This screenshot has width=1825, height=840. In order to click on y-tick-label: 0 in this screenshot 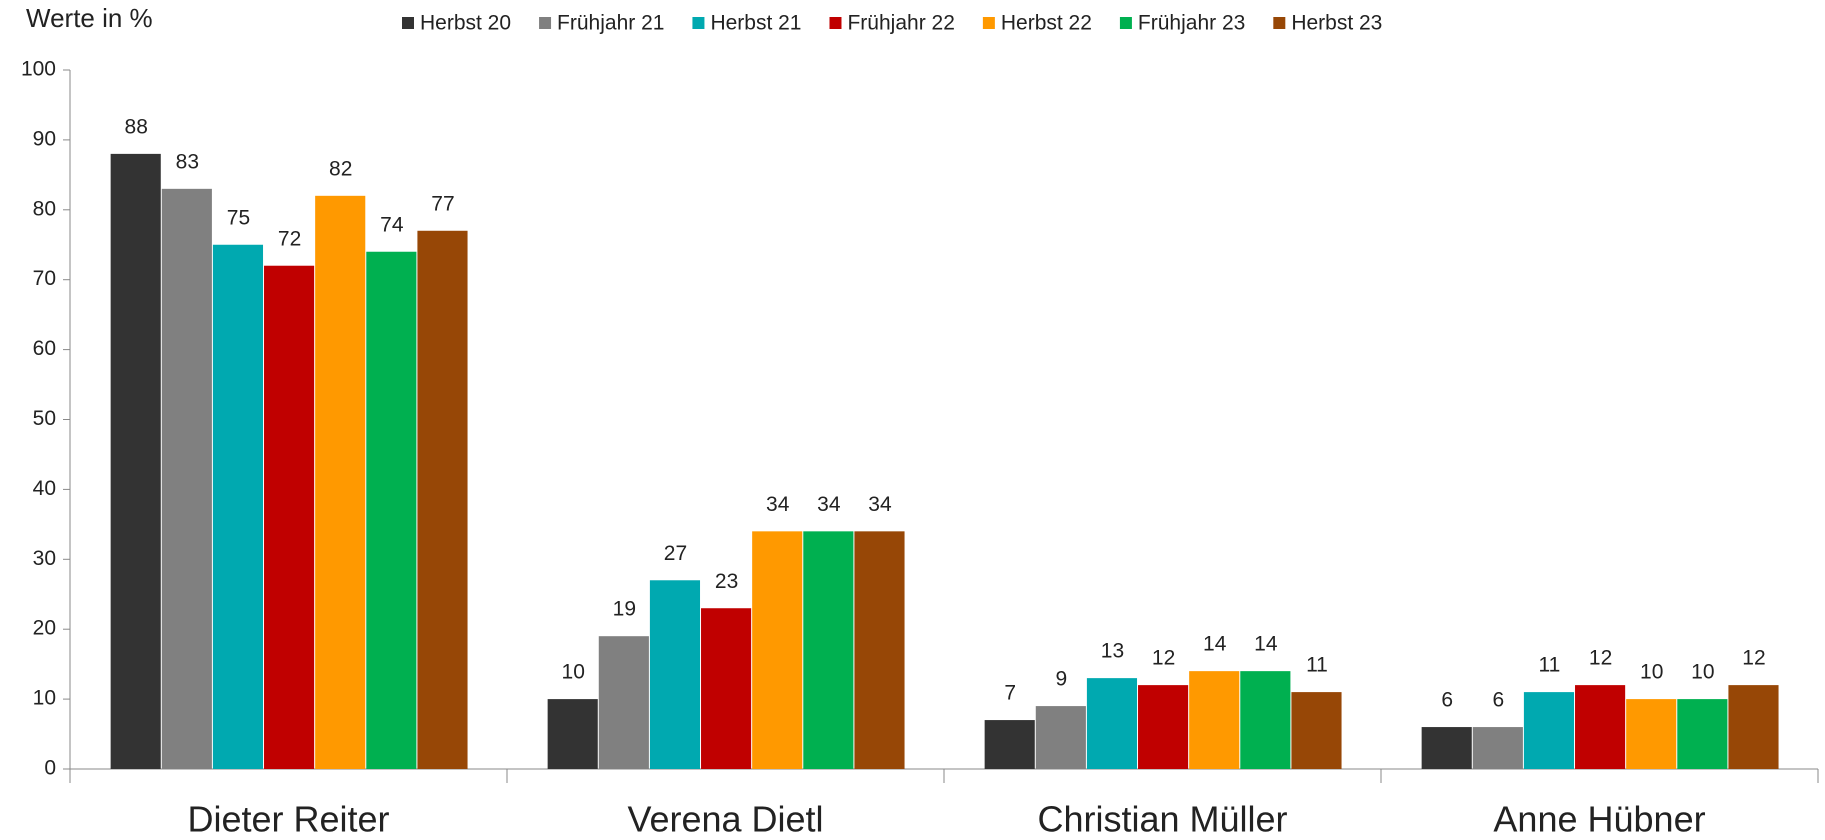, I will do `click(50, 768)`.